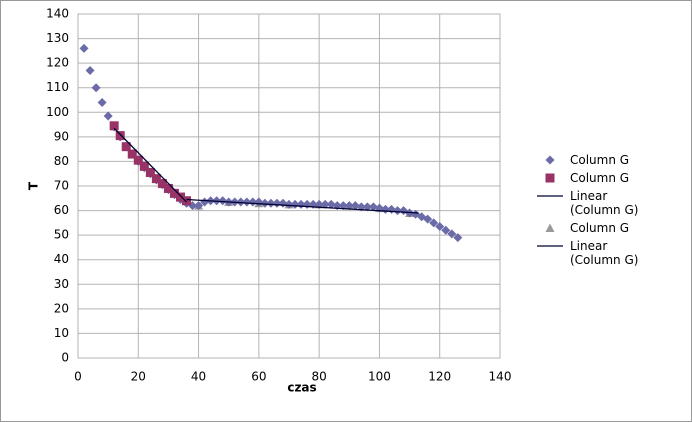 The width and height of the screenshot is (692, 422). What do you see at coordinates (61, 308) in the screenshot?
I see `y-tick-label: 20` at bounding box center [61, 308].